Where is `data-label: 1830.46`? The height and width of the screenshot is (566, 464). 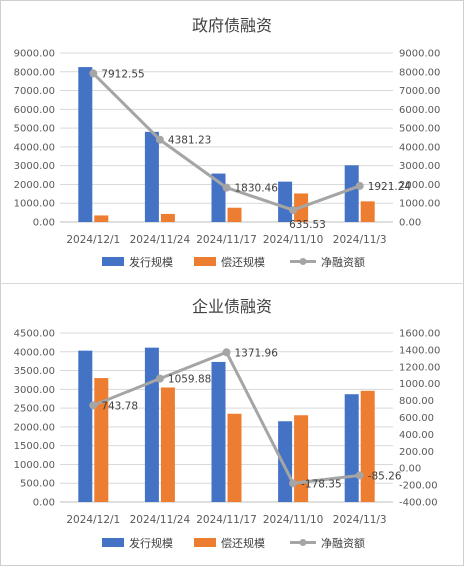
data-label: 1830.46 is located at coordinates (257, 189).